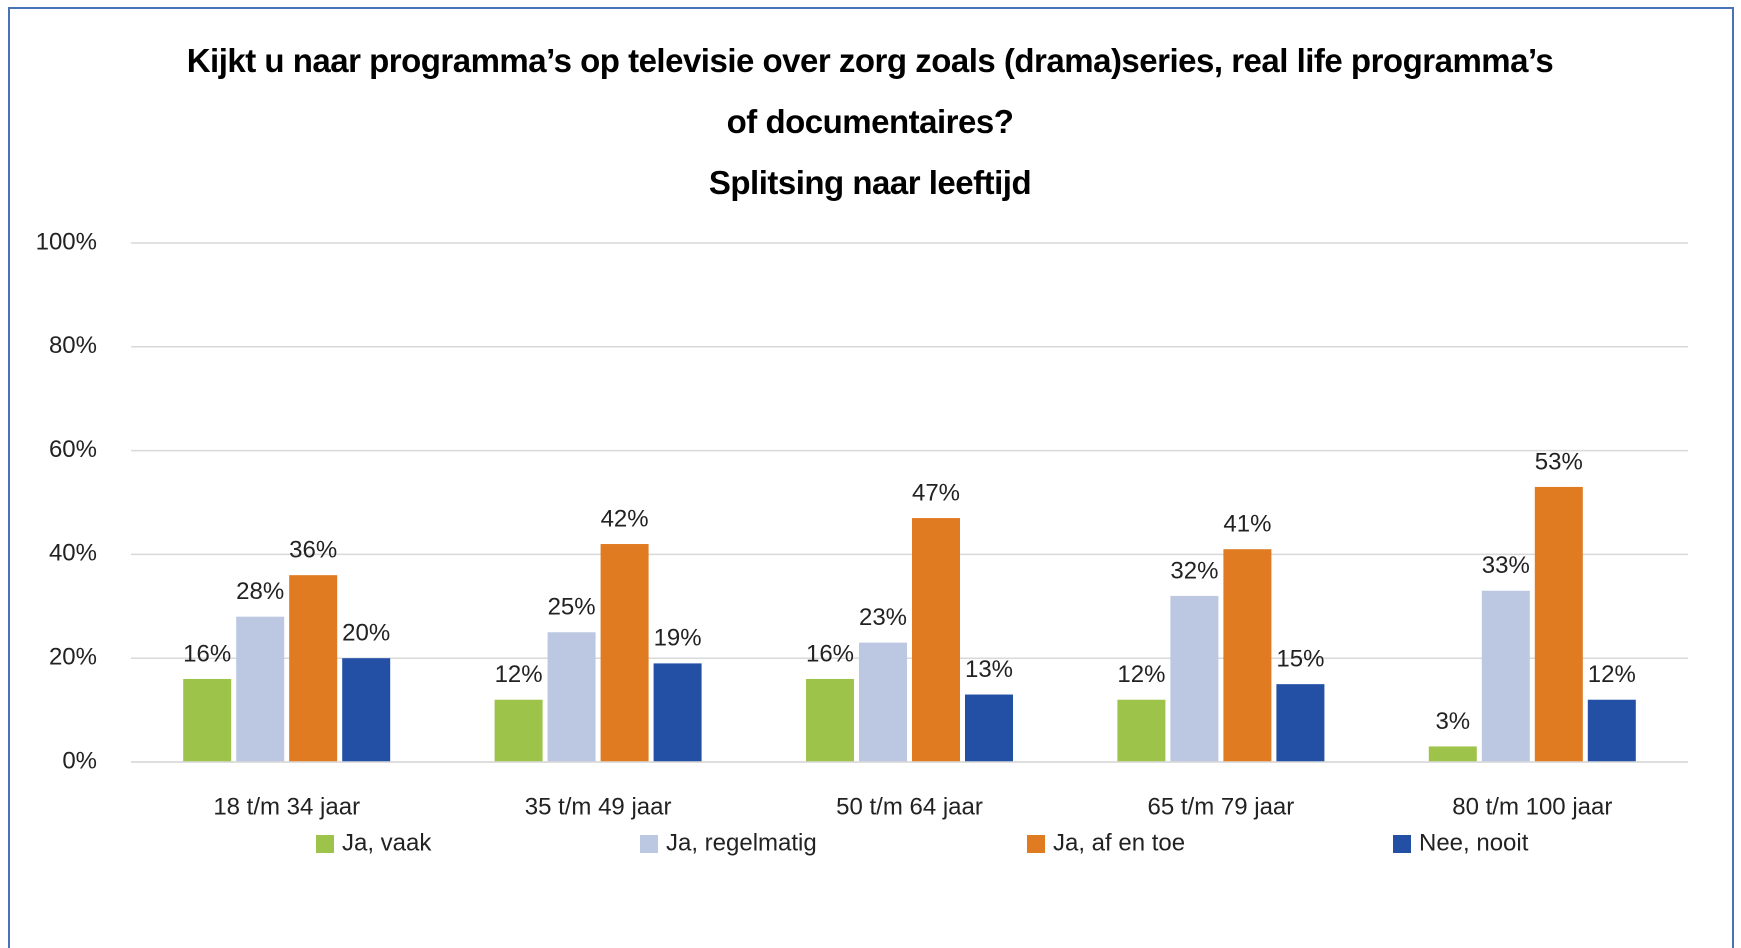 This screenshot has width=1741, height=948. I want to click on legend-label: Ja, regelmatig, so click(741, 842).